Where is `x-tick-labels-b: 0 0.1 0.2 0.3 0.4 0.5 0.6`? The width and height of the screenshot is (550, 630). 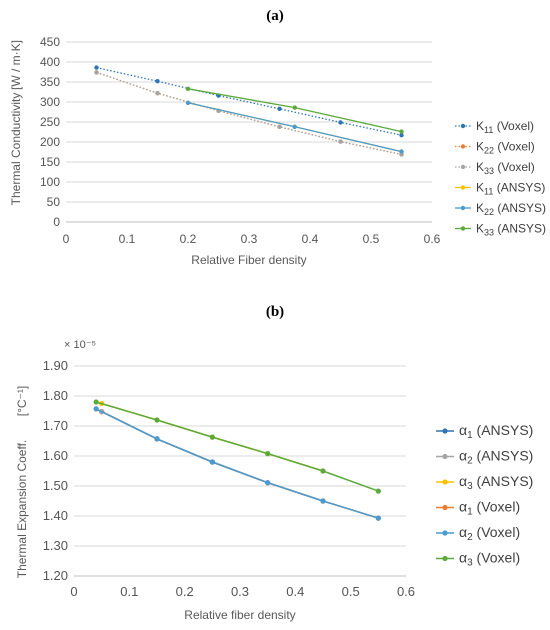
x-tick-labels-b: 0 0.1 0.2 0.3 0.4 0.5 0.6 is located at coordinates (242, 591).